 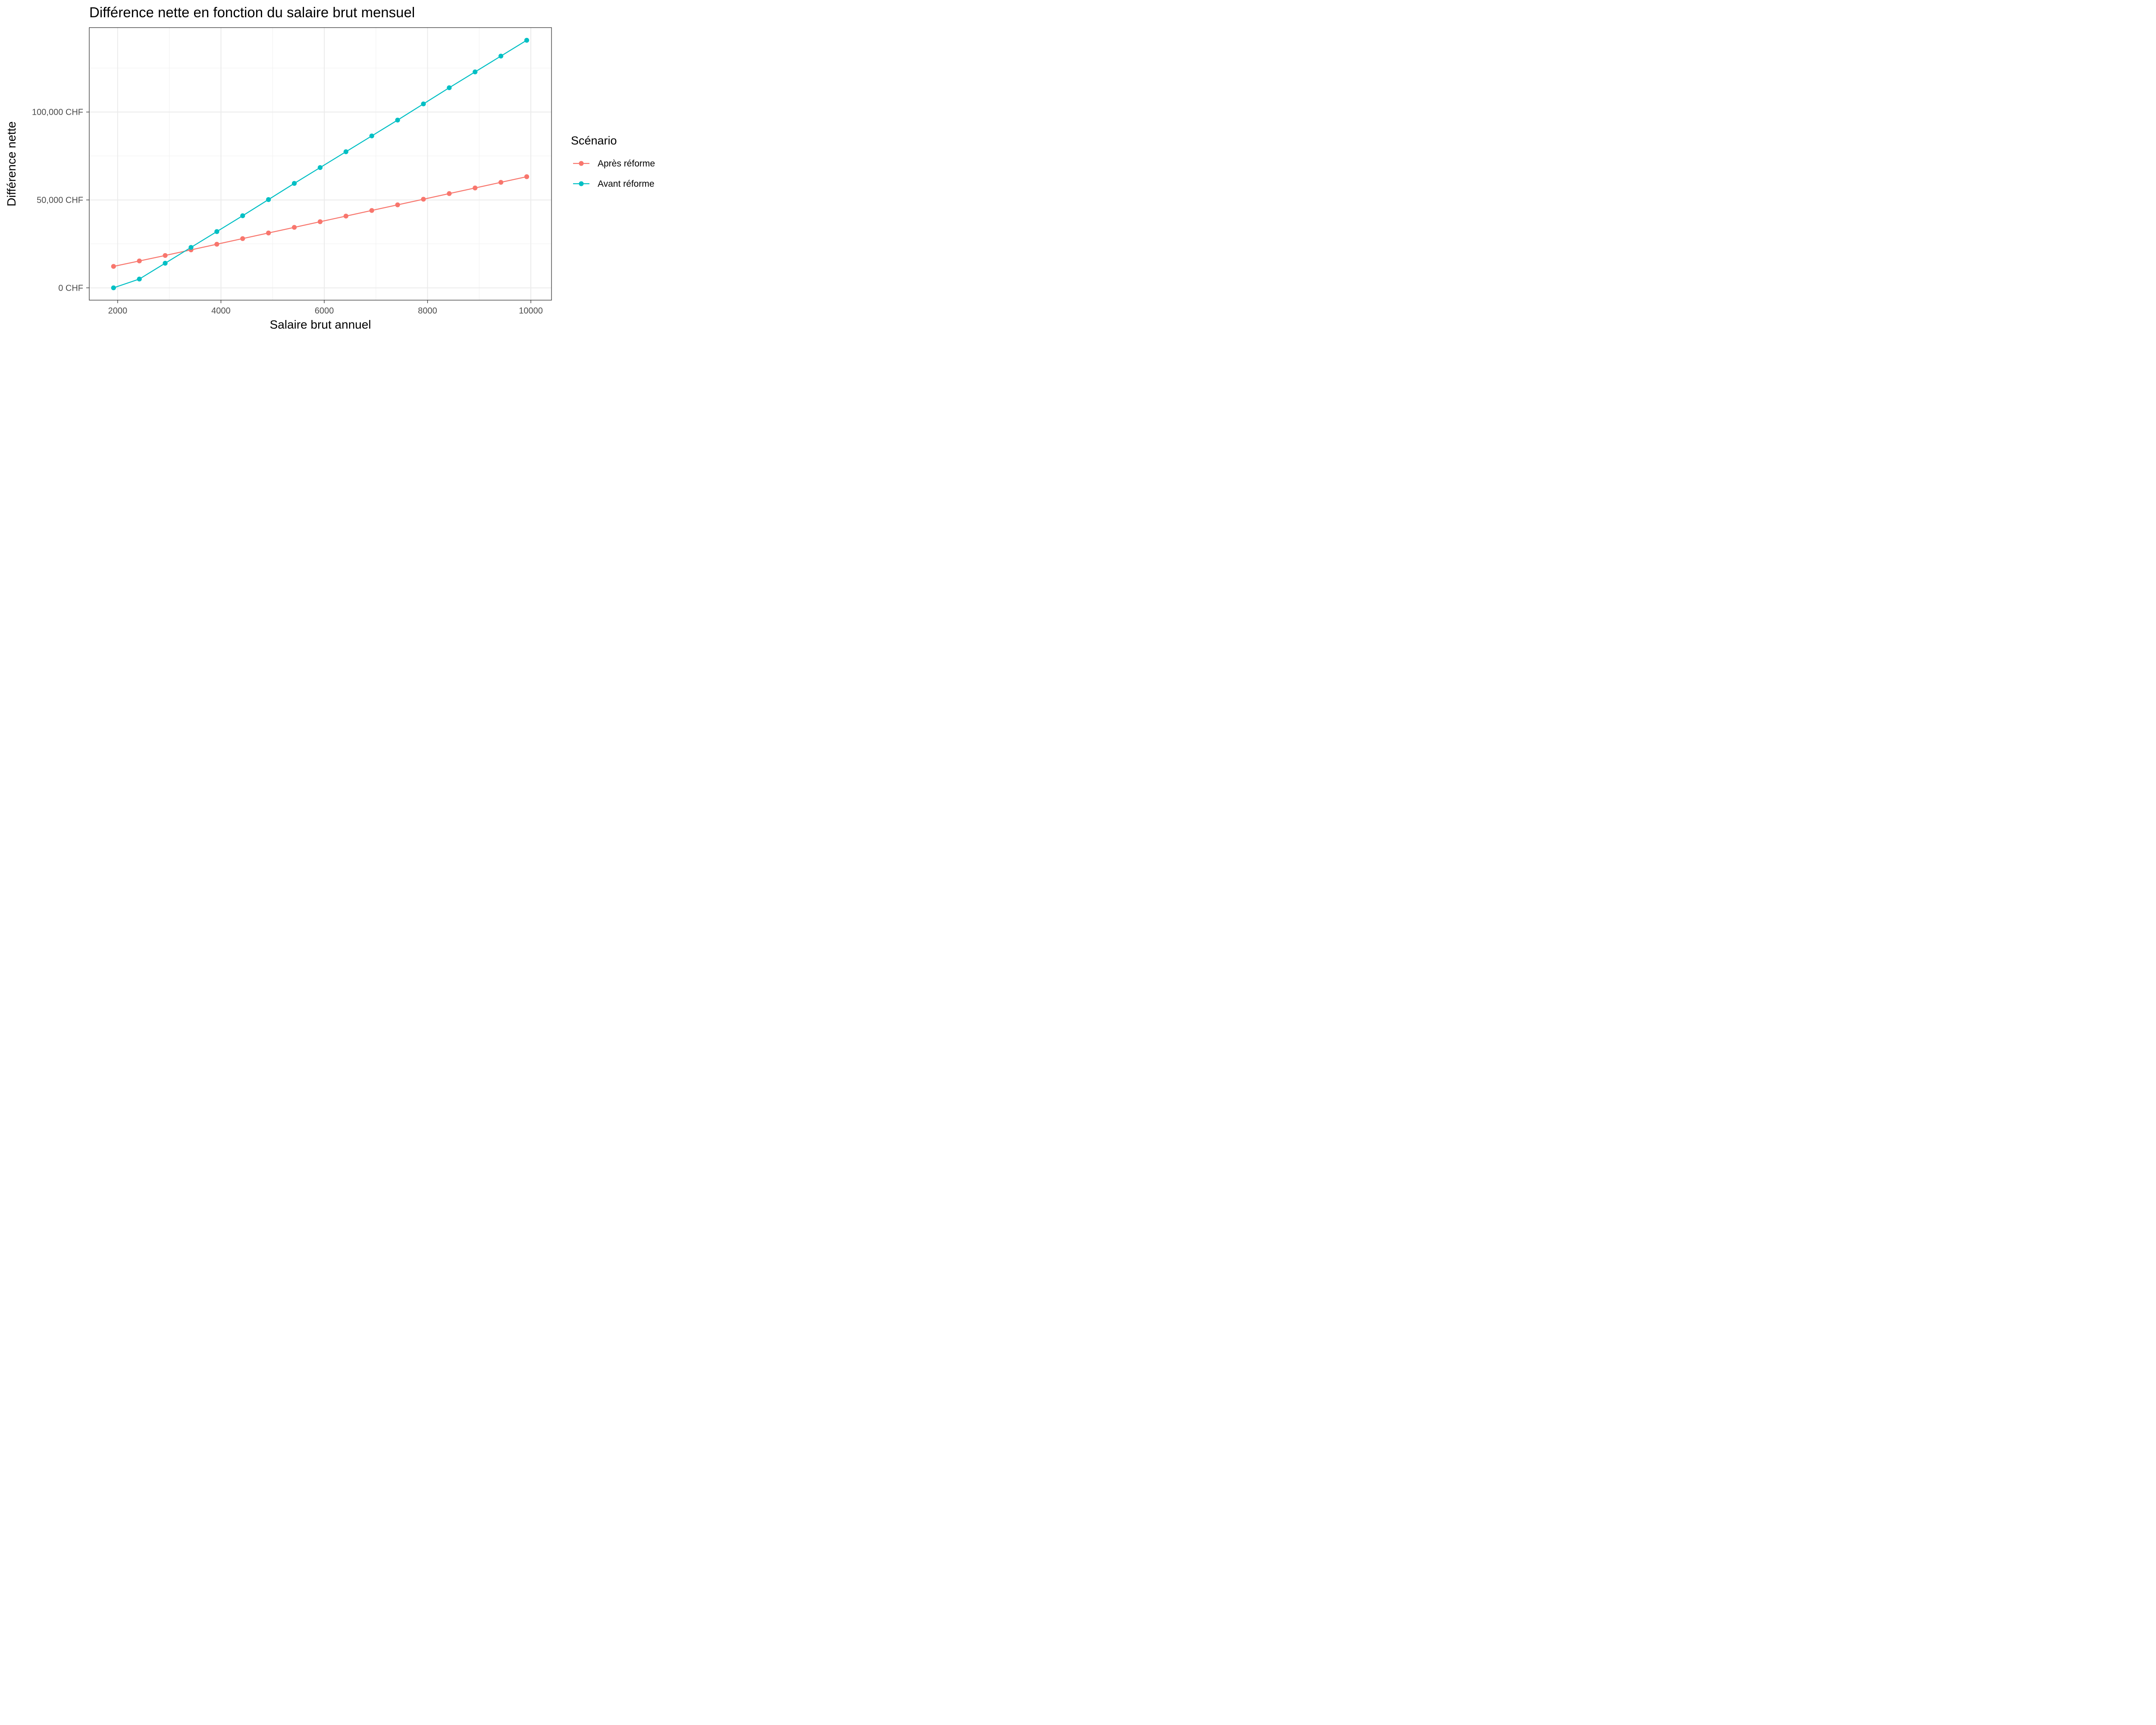 I want to click on y-tick-label: 0 CHF, so click(x=70, y=288).